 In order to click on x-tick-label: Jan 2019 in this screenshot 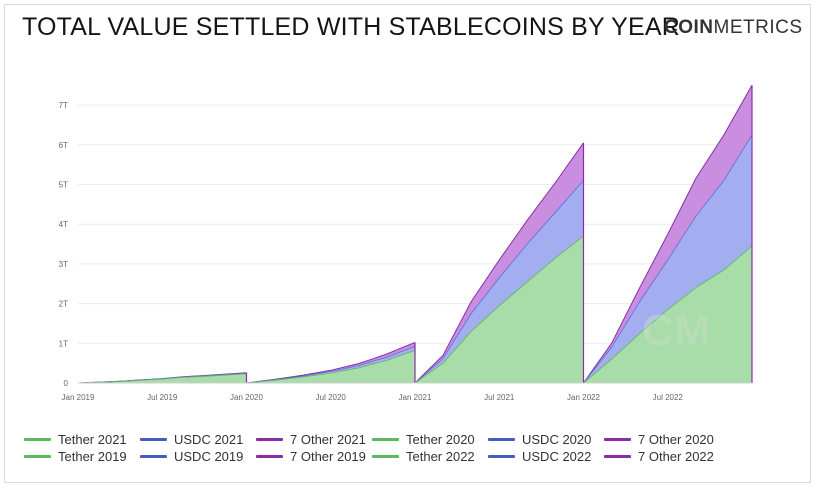, I will do `click(78, 397)`.